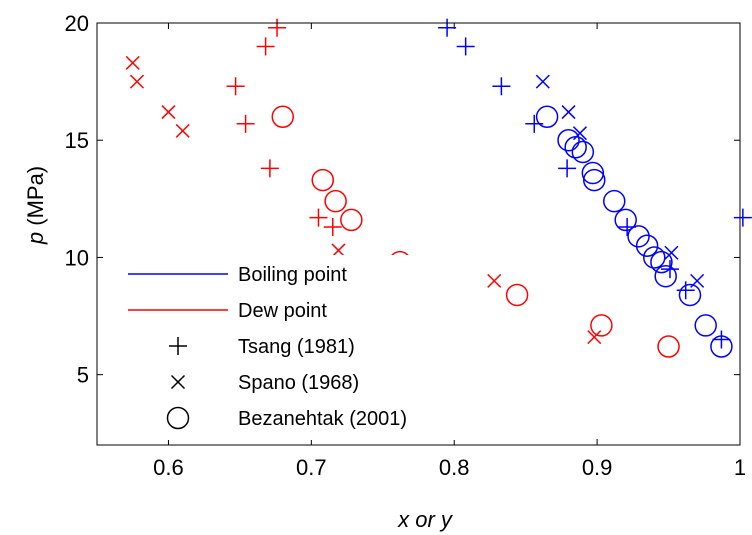  I want to click on legend-label: Dew point, so click(282, 311).